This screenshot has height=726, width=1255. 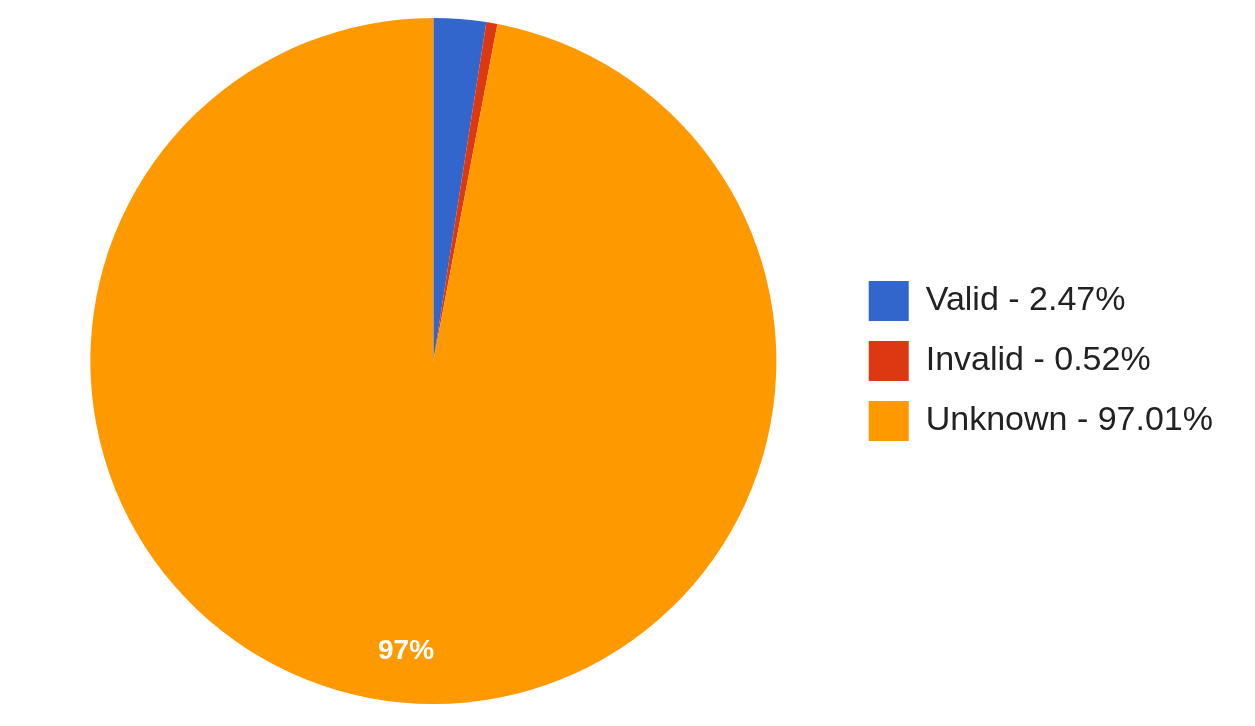 I want to click on legend-label: Invalid - 0.52%, so click(x=1038, y=358).